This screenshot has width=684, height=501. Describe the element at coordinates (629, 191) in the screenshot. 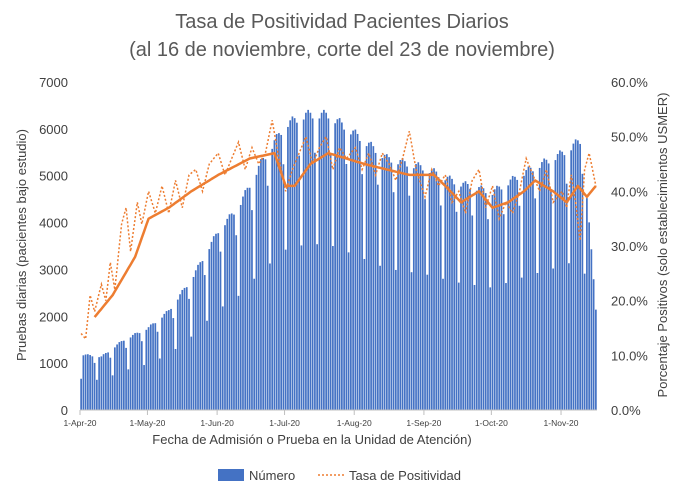

I see `y-tick-right: 40.0%` at that location.